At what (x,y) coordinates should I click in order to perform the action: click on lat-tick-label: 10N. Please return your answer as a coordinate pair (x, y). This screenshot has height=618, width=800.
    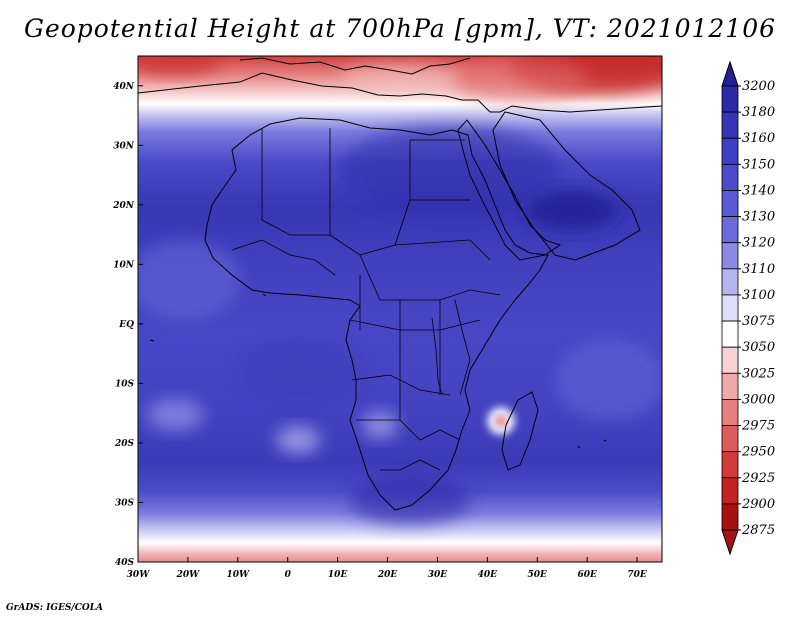
    Looking at the image, I should click on (124, 265).